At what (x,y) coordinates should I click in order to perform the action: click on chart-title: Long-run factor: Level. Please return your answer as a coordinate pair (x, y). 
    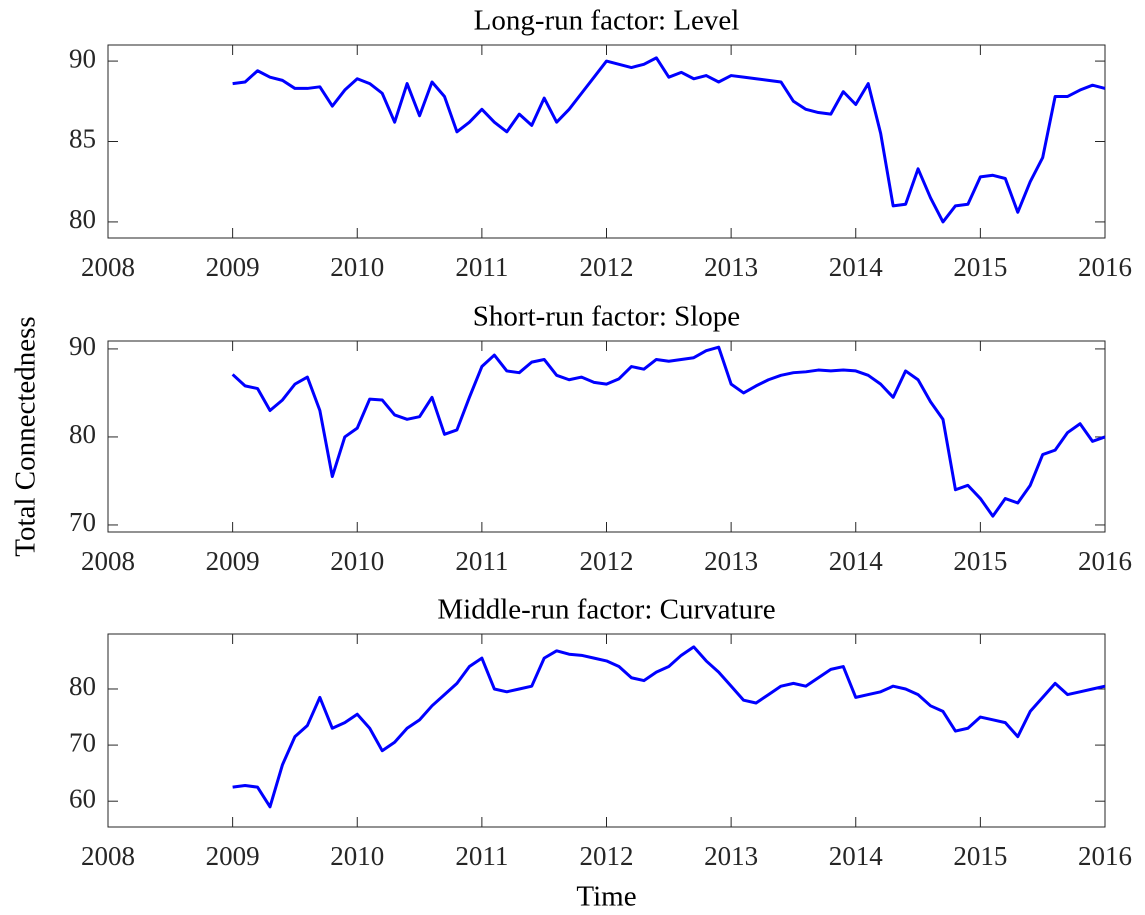
    Looking at the image, I should click on (607, 21).